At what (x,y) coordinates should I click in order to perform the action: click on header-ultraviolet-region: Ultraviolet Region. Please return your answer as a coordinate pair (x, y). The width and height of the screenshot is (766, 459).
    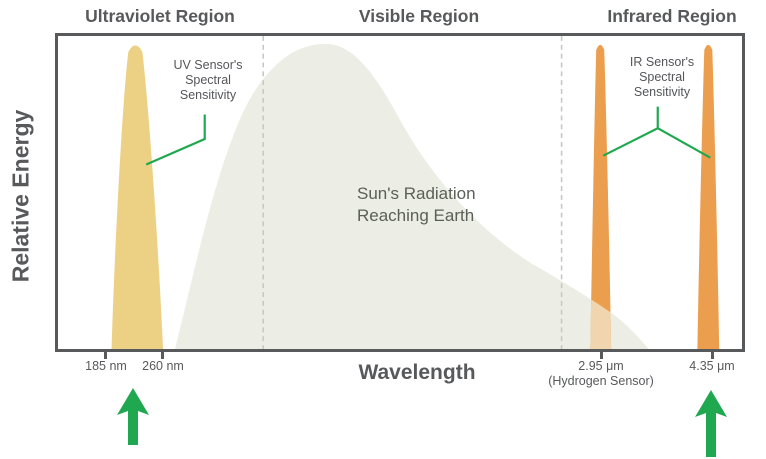
    Looking at the image, I should click on (160, 16).